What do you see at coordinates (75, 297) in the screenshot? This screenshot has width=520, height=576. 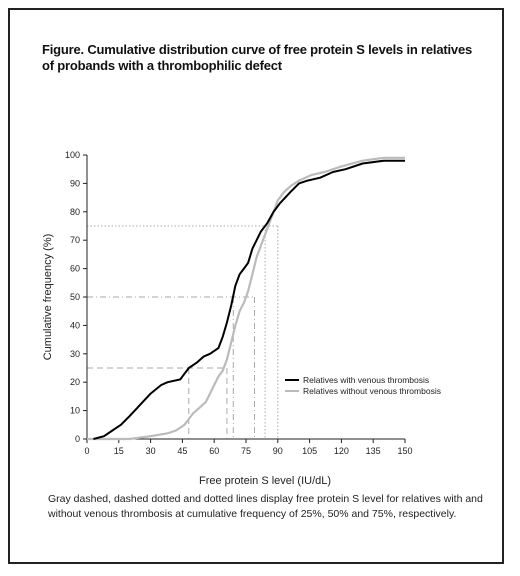 I see `y-tick-label: 50` at bounding box center [75, 297].